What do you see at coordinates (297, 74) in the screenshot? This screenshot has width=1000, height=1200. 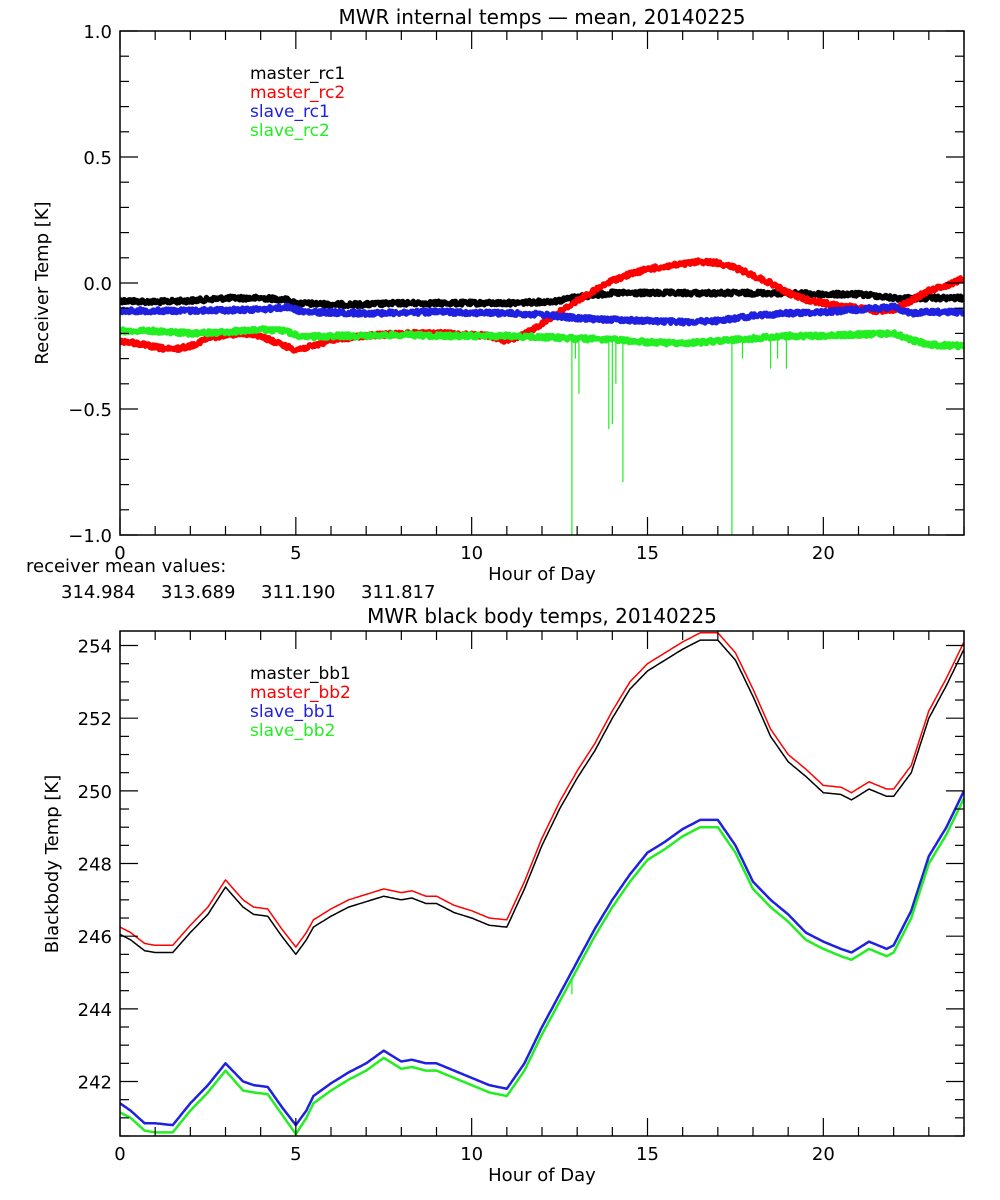 I see `legend-entry: master_rc1` at bounding box center [297, 74].